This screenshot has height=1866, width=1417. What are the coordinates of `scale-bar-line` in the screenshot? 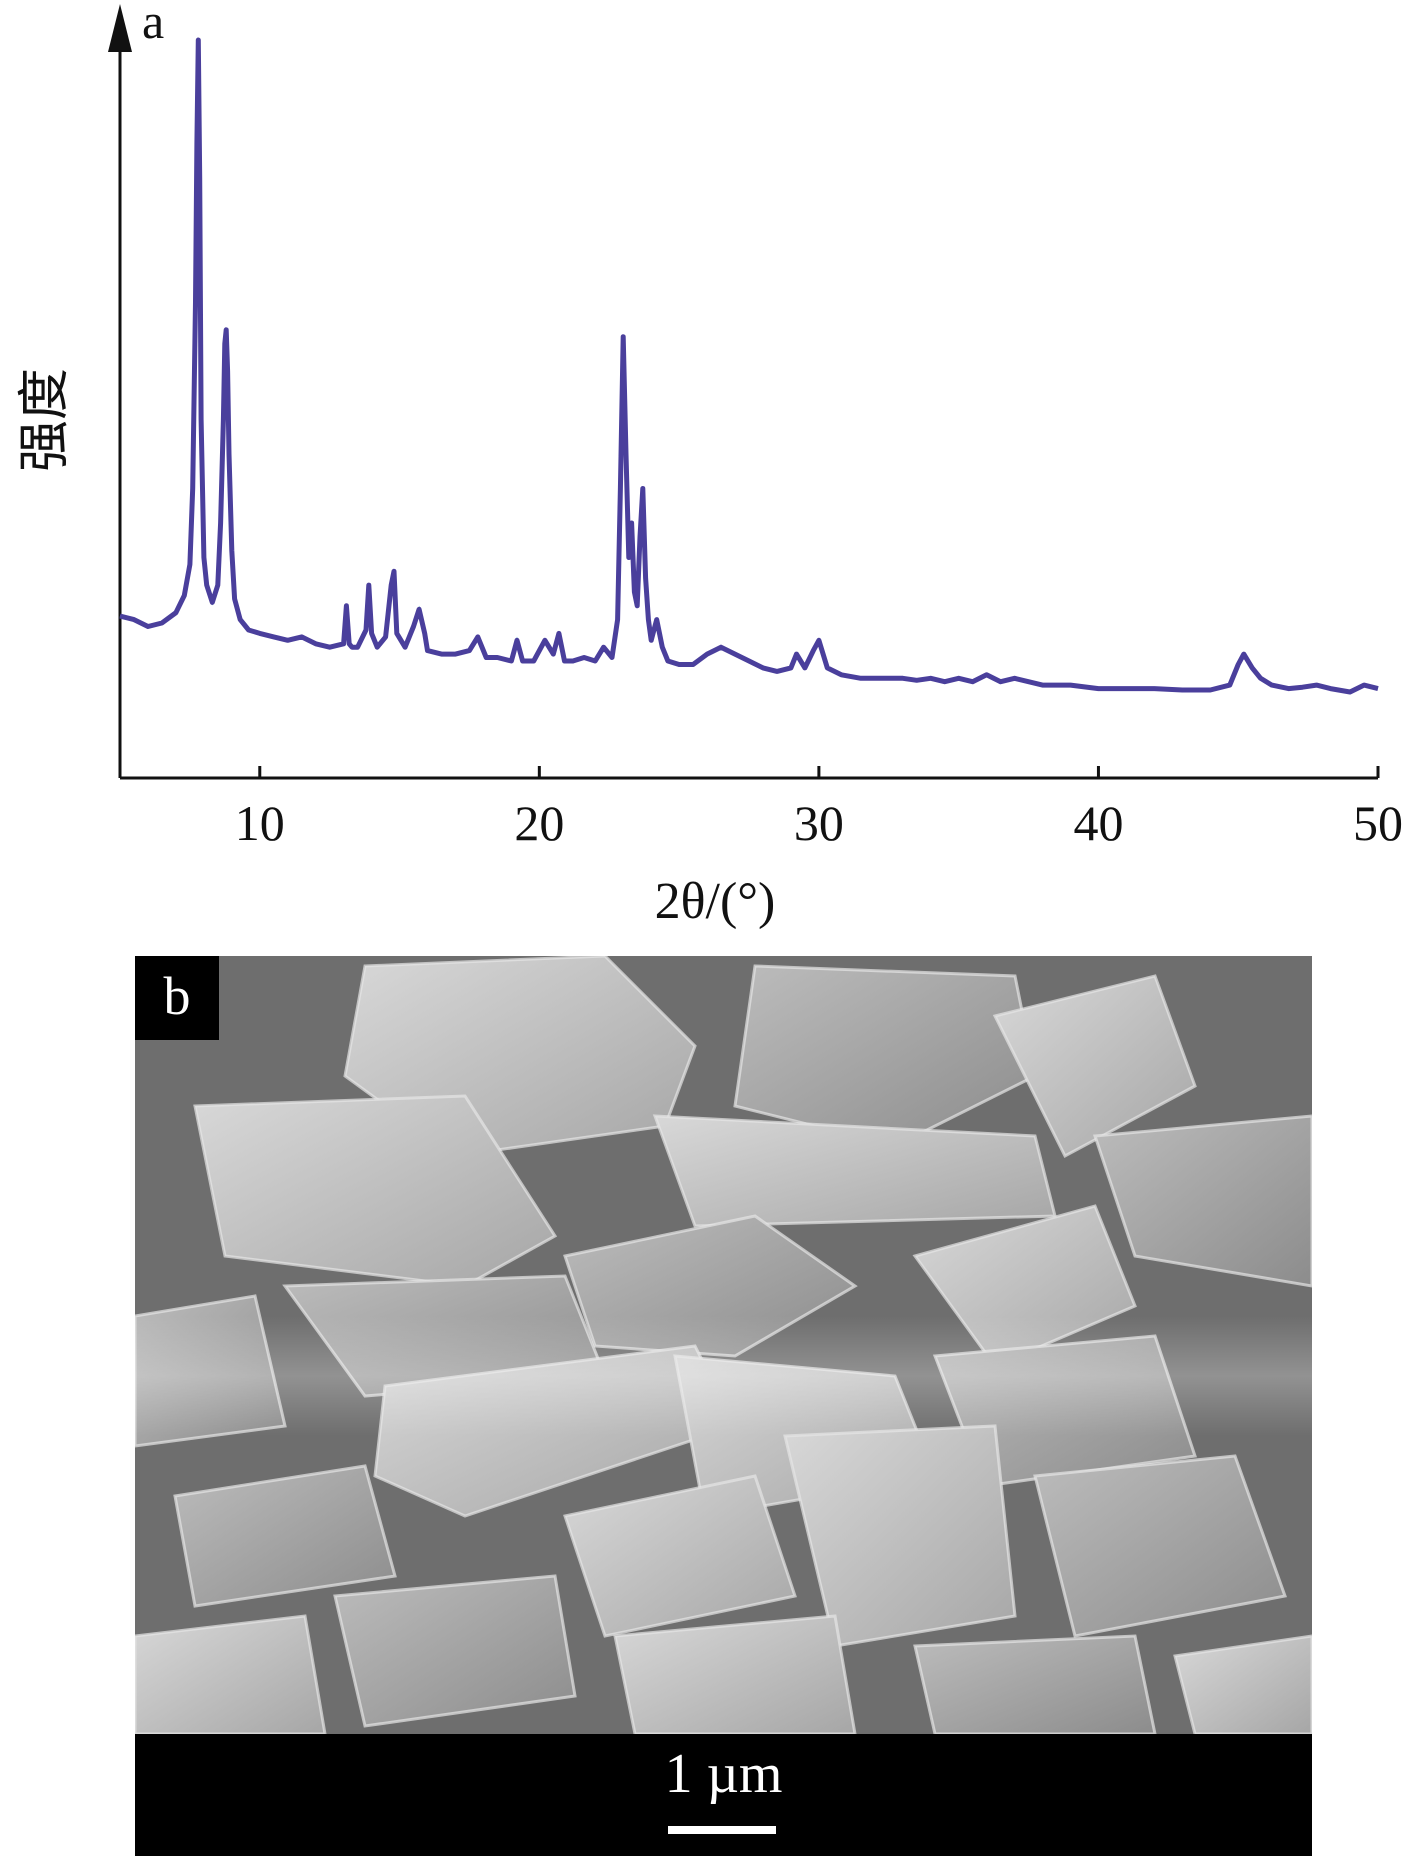 It's located at (722, 1830).